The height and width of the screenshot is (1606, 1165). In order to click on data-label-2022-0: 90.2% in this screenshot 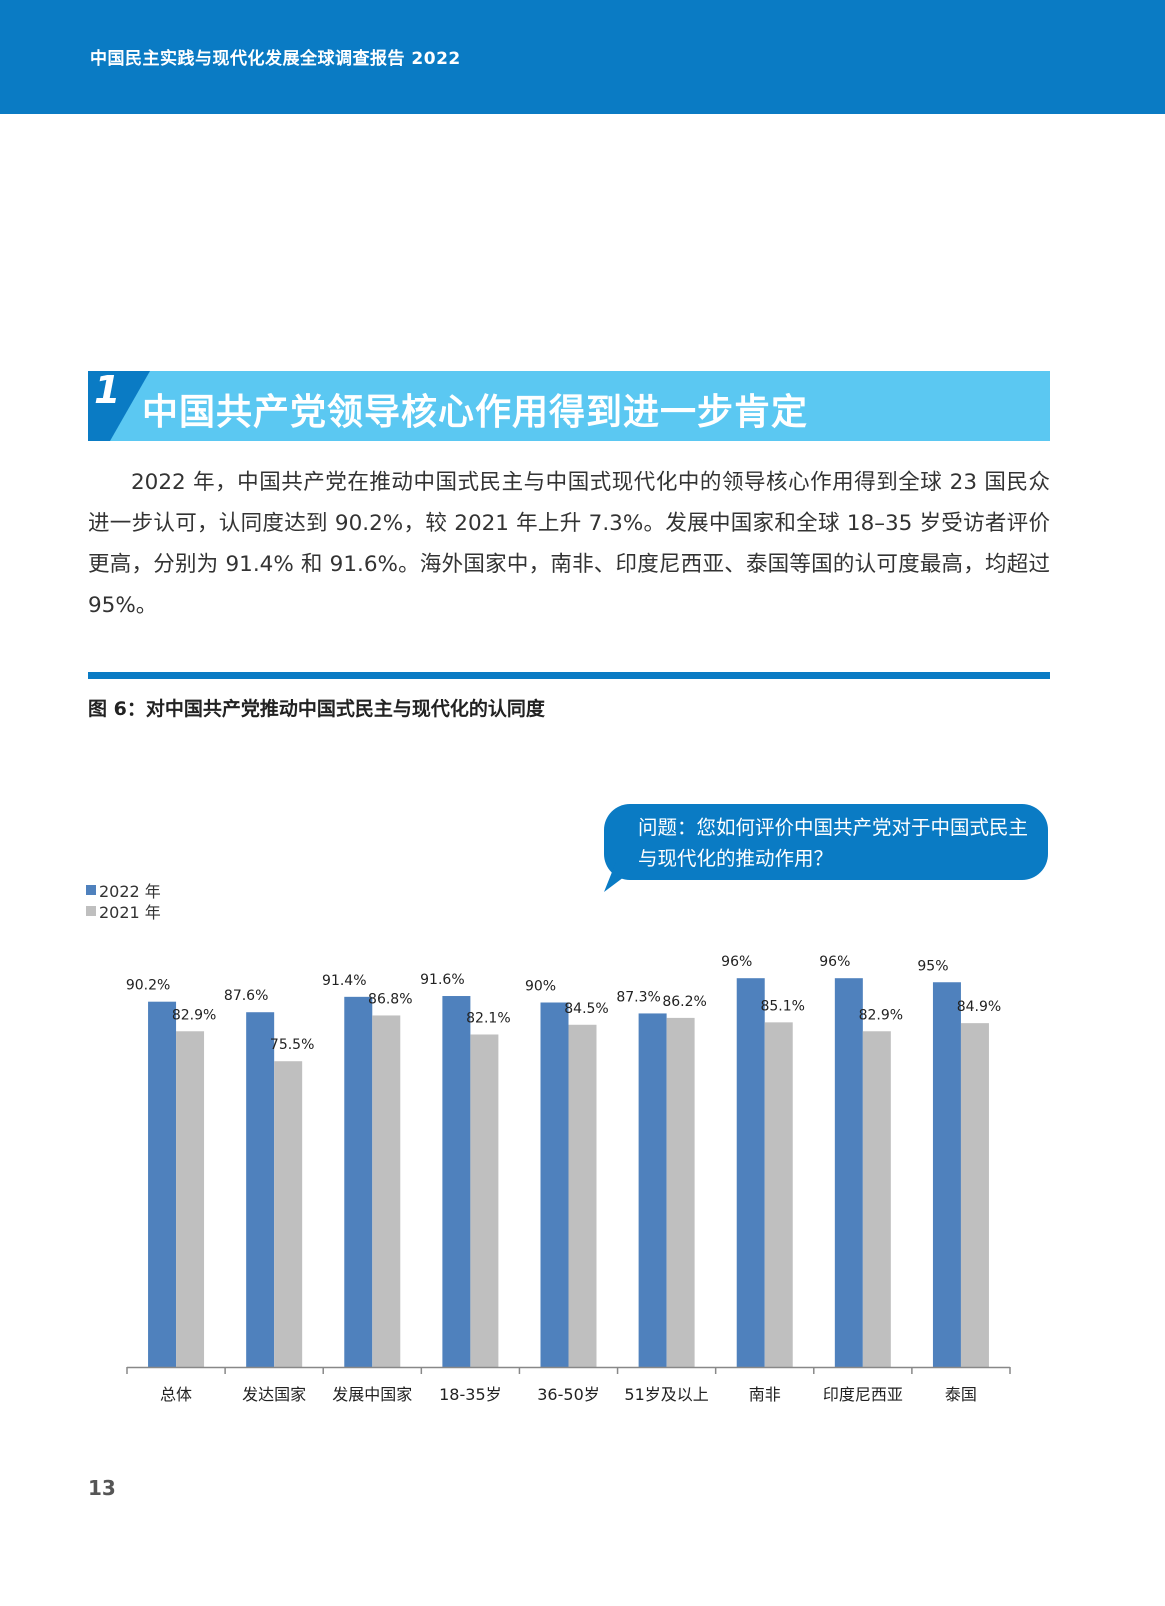, I will do `click(148, 986)`.